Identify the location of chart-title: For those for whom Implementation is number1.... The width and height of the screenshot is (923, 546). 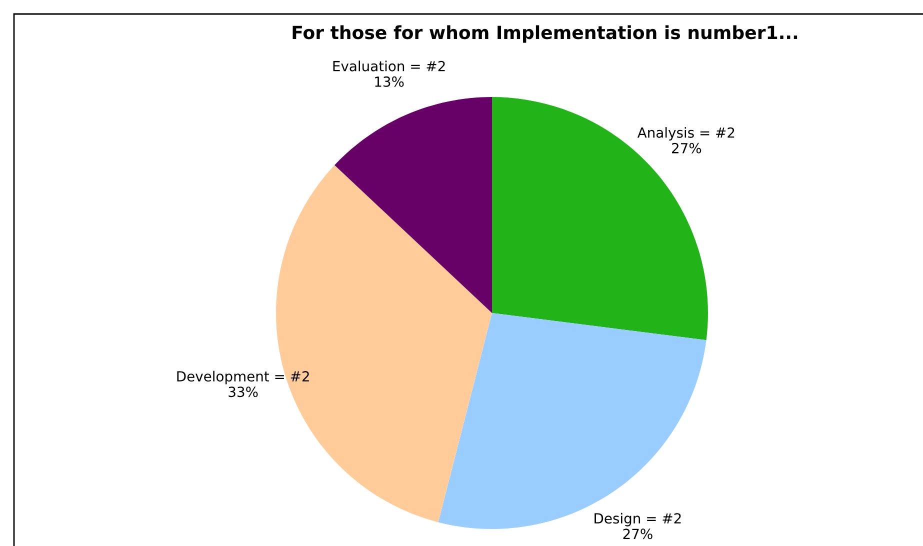
(545, 34).